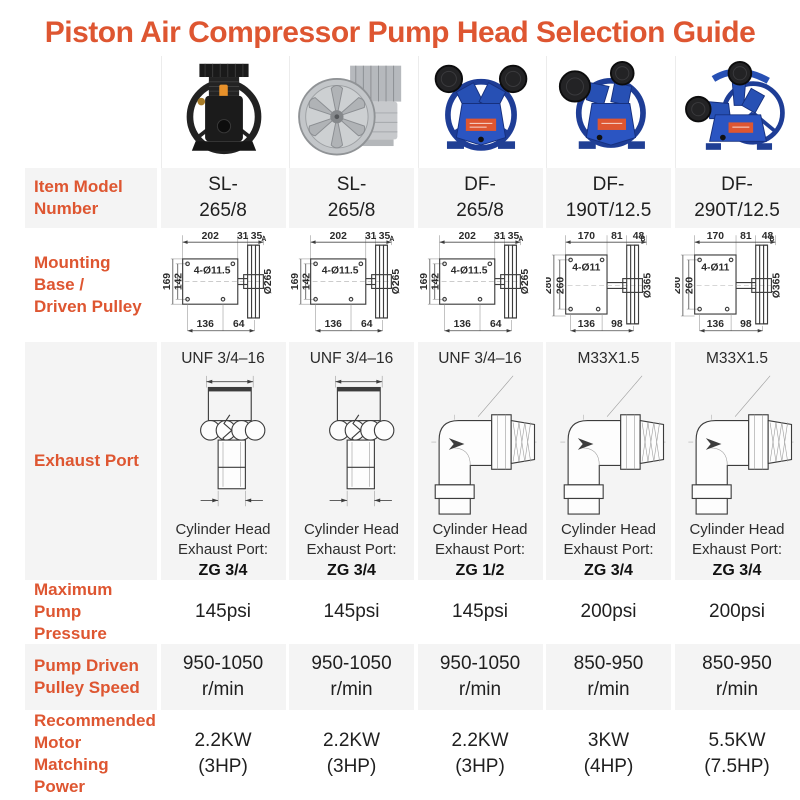  What do you see at coordinates (351, 198) in the screenshot?
I see `model-value: SL- 265/8` at bounding box center [351, 198].